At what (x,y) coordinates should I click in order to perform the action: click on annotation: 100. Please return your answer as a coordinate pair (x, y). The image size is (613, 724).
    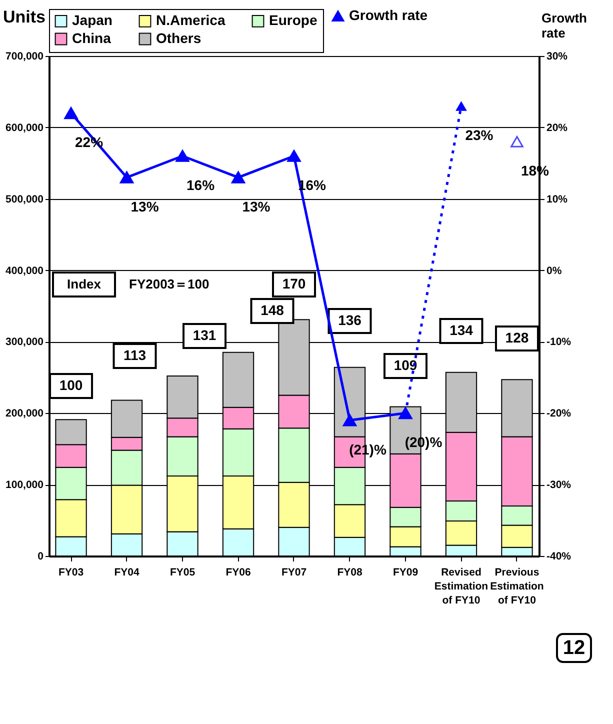
    Looking at the image, I should click on (71, 385).